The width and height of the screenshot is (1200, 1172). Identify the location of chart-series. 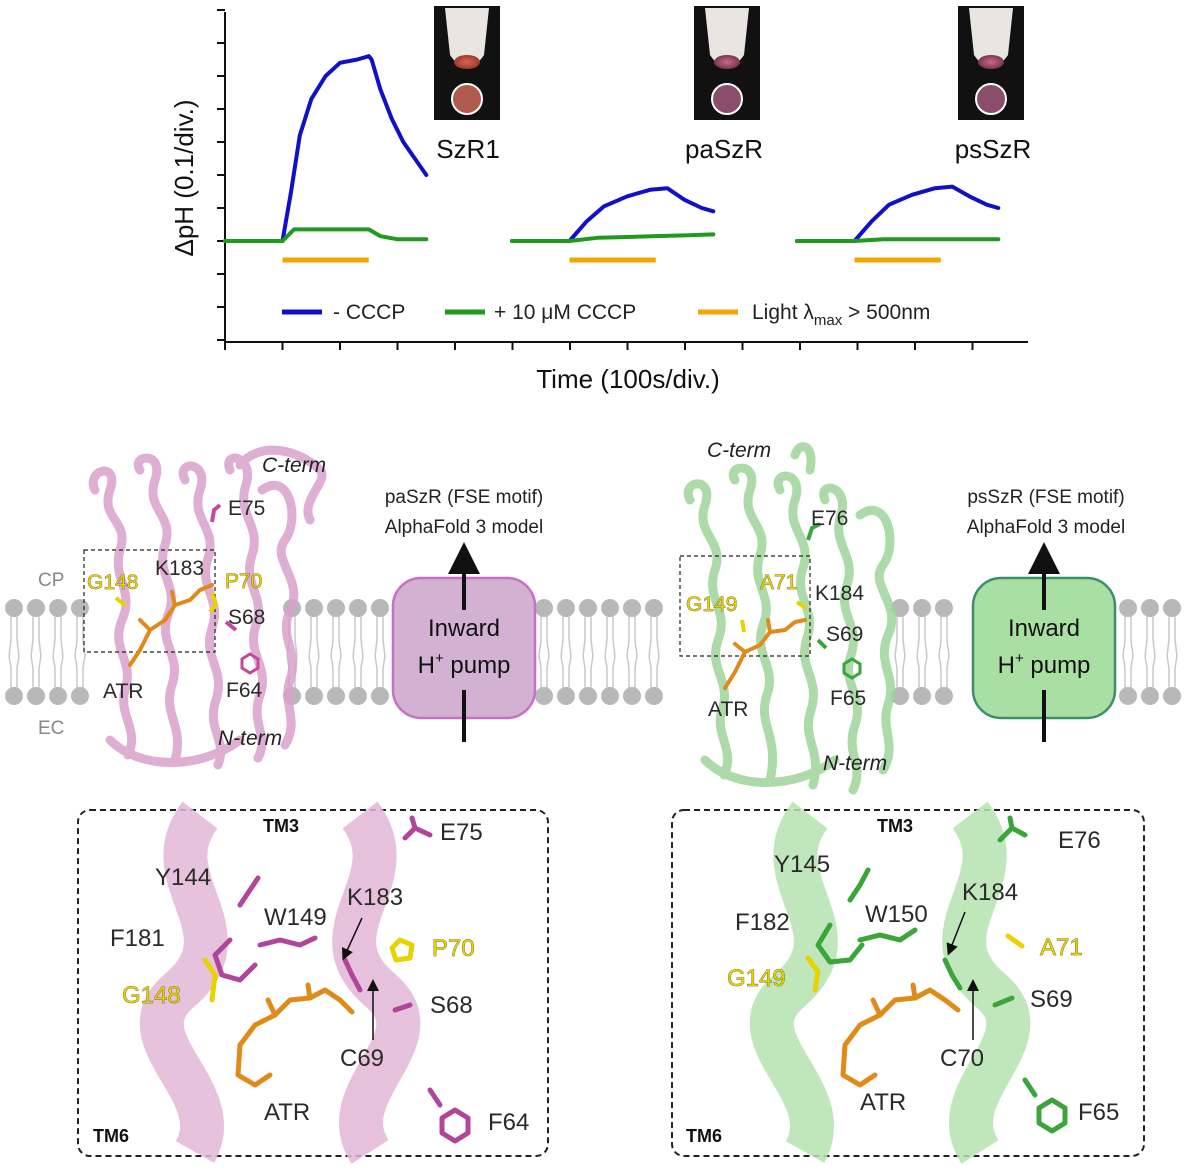
(612, 148).